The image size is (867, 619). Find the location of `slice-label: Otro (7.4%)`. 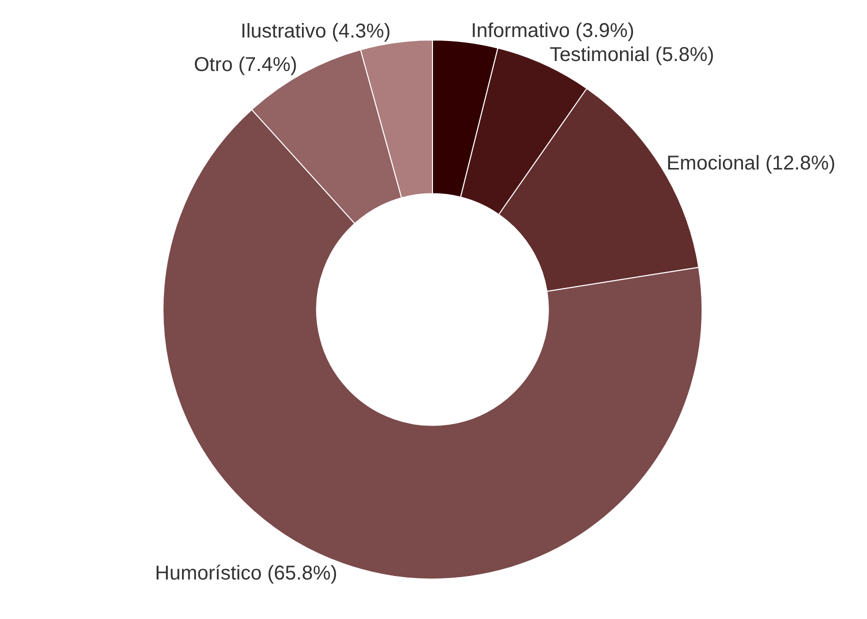

slice-label: Otro (7.4%) is located at coordinates (246, 65).